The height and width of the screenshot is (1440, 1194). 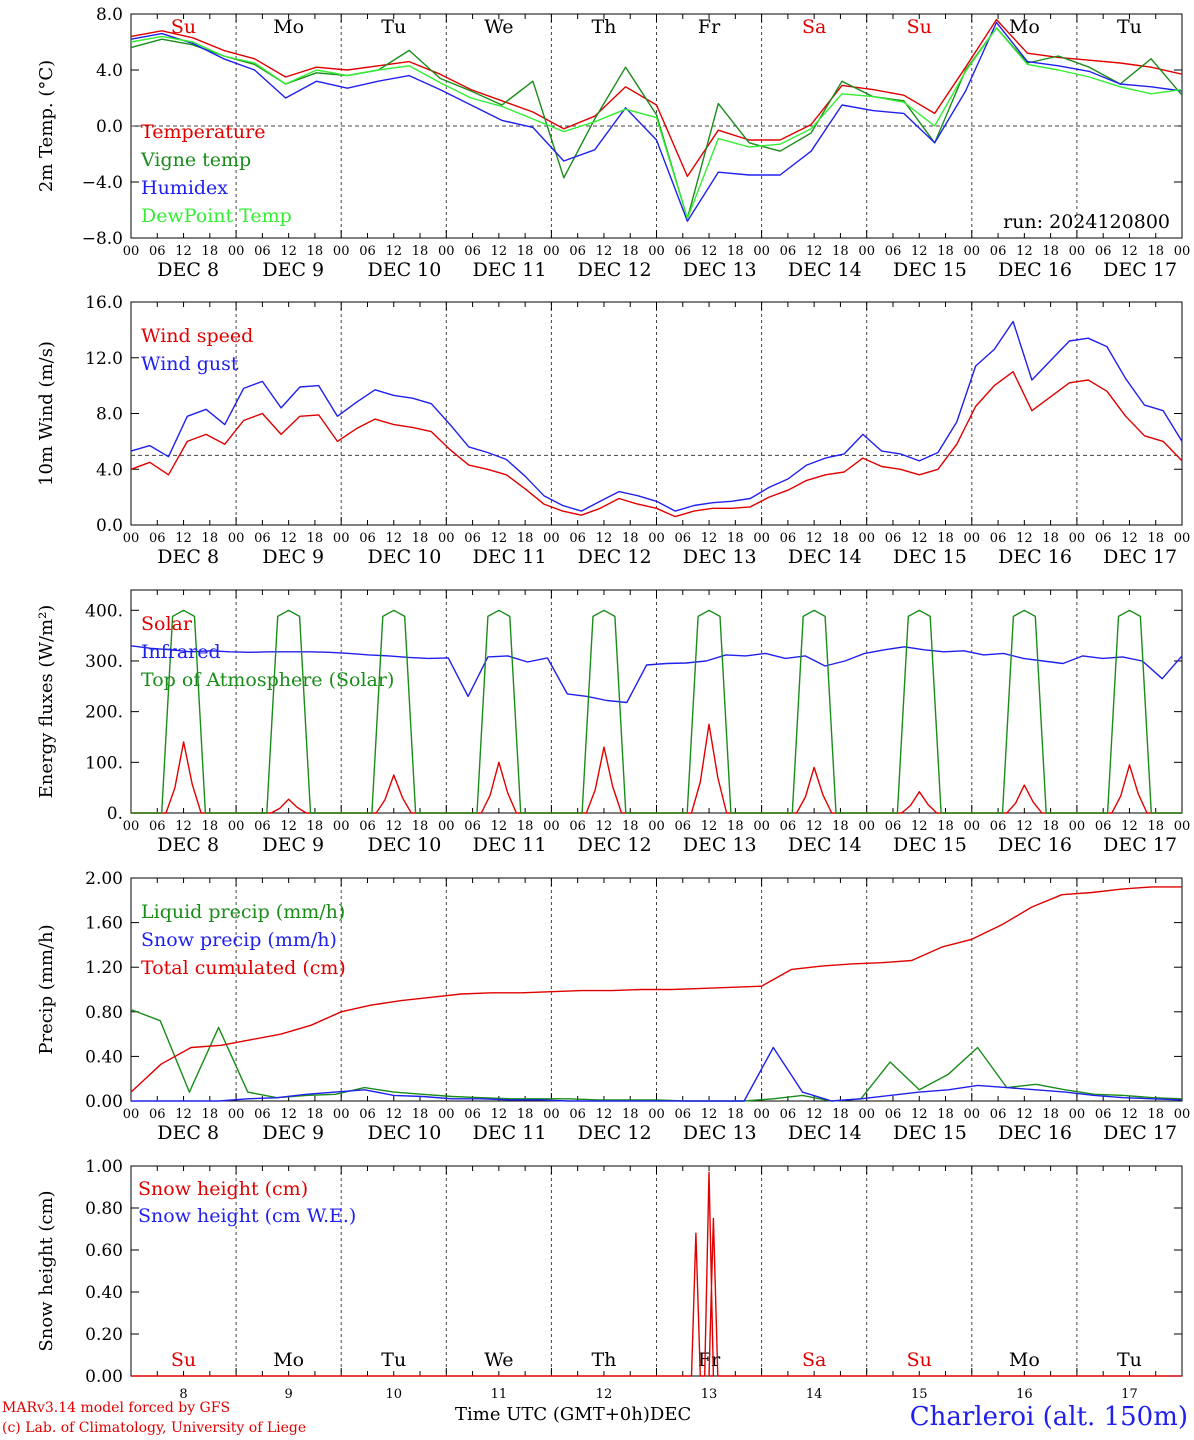 What do you see at coordinates (293, 1133) in the screenshot?
I see `date-label: DEC 9` at bounding box center [293, 1133].